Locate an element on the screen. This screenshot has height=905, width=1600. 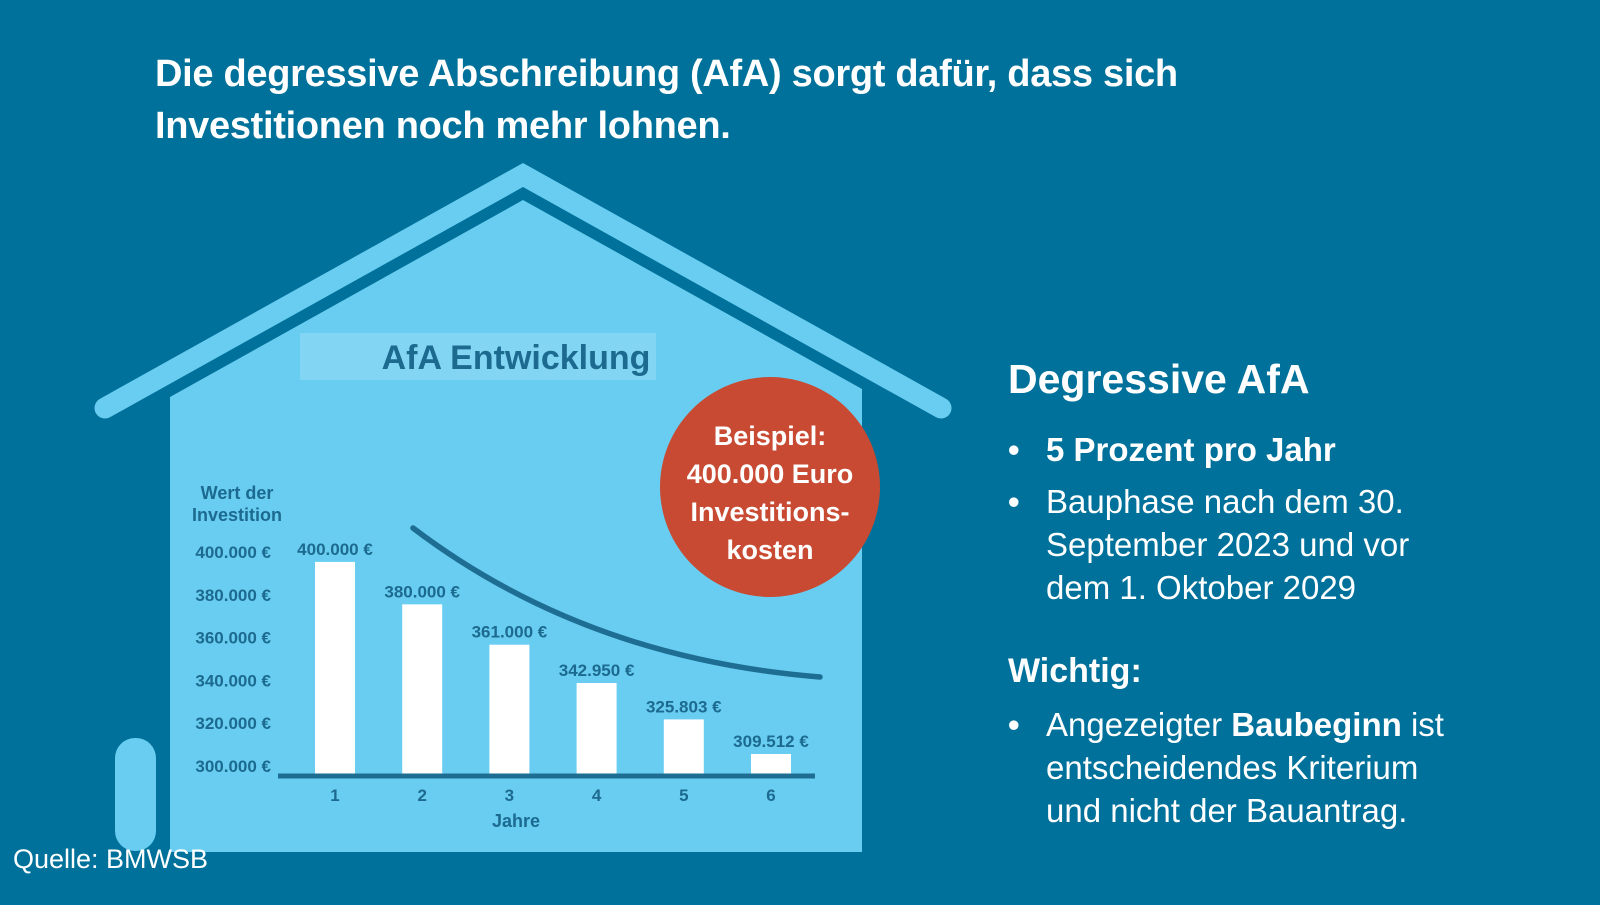
trend-curve is located at coordinates (616, 602).